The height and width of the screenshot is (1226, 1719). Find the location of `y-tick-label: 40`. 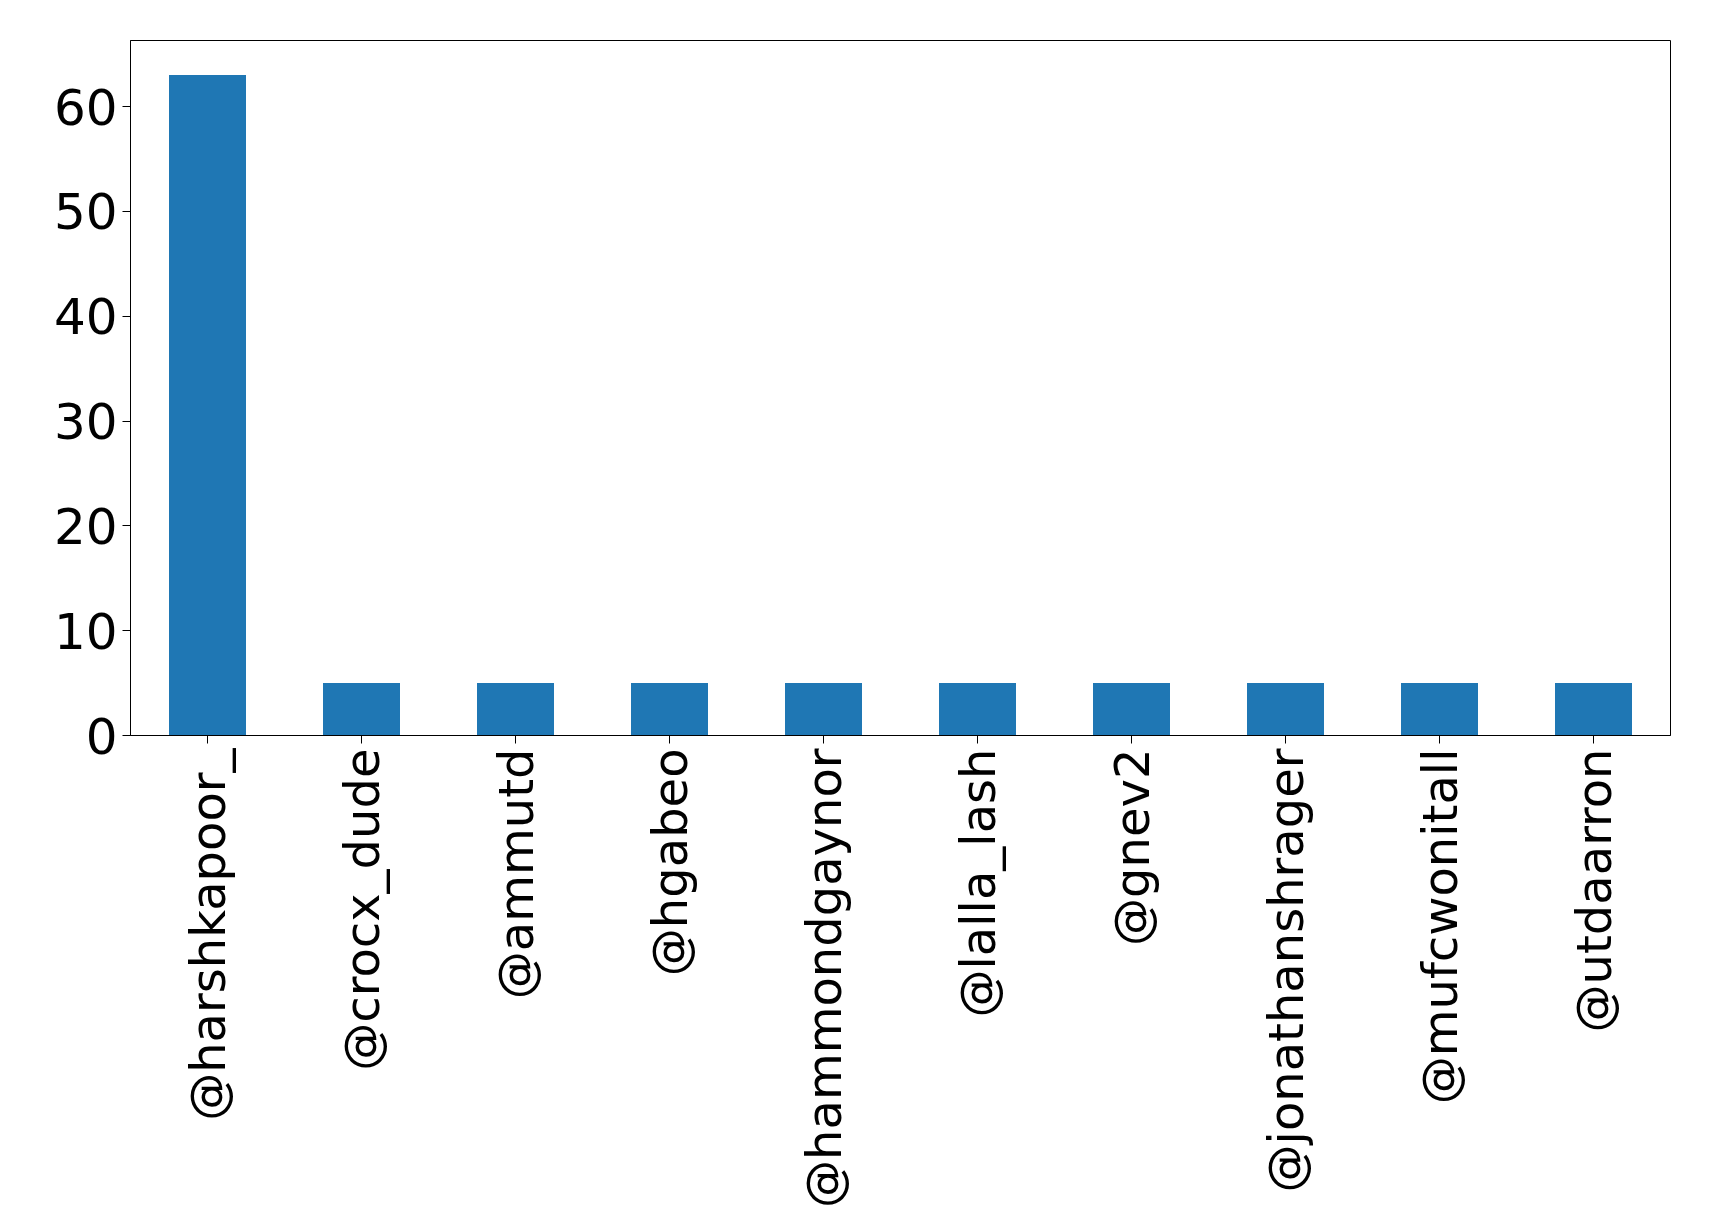

y-tick-label: 40 is located at coordinates (85, 317).